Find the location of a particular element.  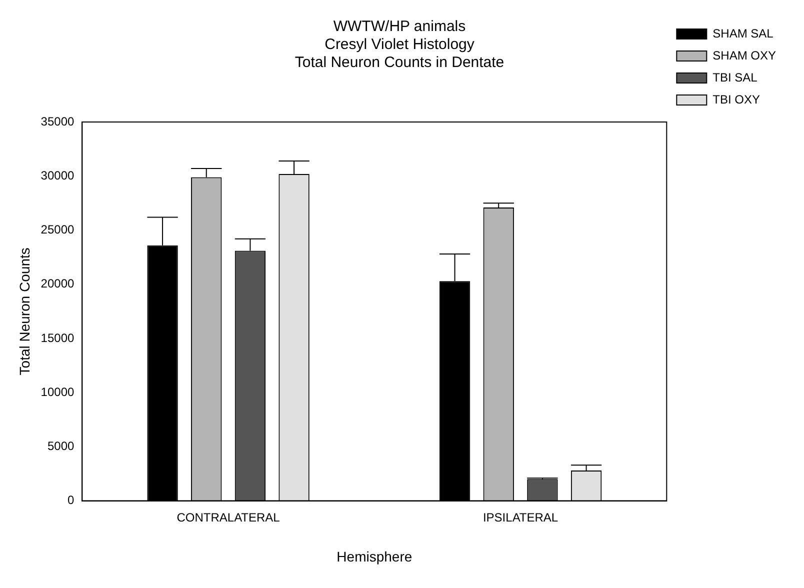

x-tick-label: IPSILATERAL is located at coordinates (520, 517).